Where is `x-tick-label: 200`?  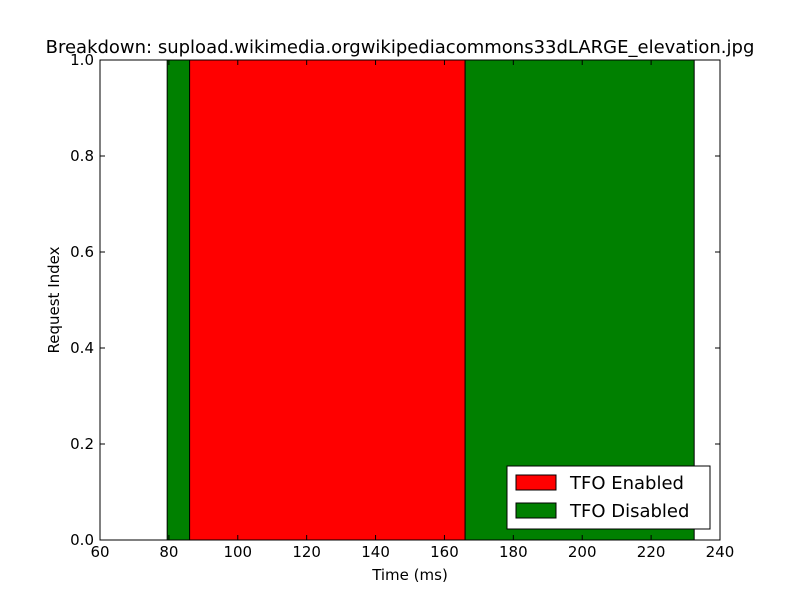
x-tick-label: 200 is located at coordinates (582, 552).